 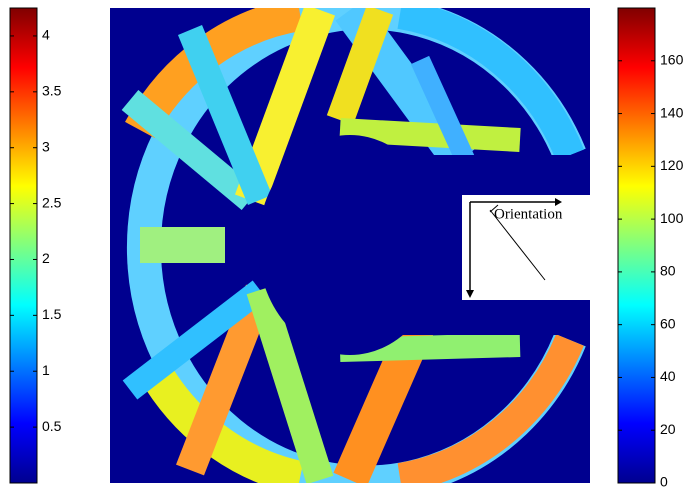 I want to click on annotation-box, so click(x=526, y=247).